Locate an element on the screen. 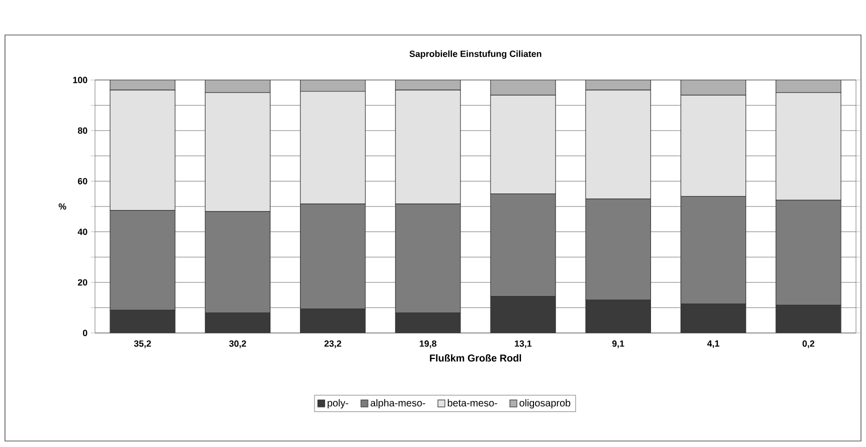 This screenshot has height=447, width=866. y-tick-label: 80 is located at coordinates (83, 130).